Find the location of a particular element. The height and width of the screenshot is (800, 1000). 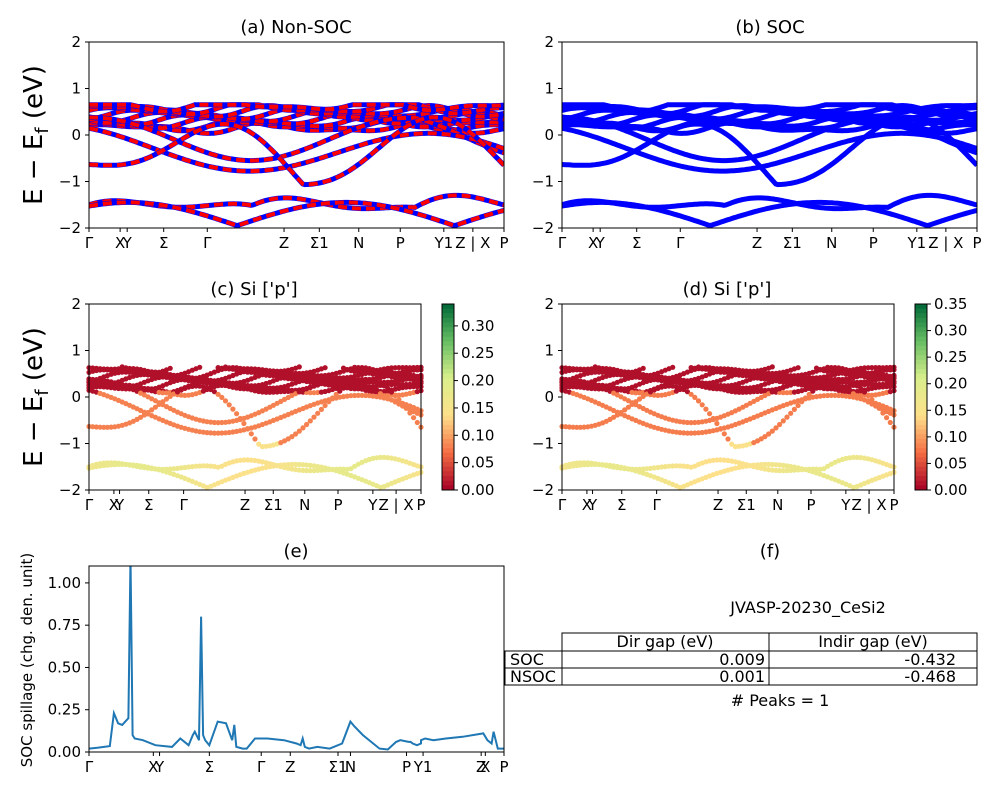

x-tick-label: Γ is located at coordinates (183, 505).